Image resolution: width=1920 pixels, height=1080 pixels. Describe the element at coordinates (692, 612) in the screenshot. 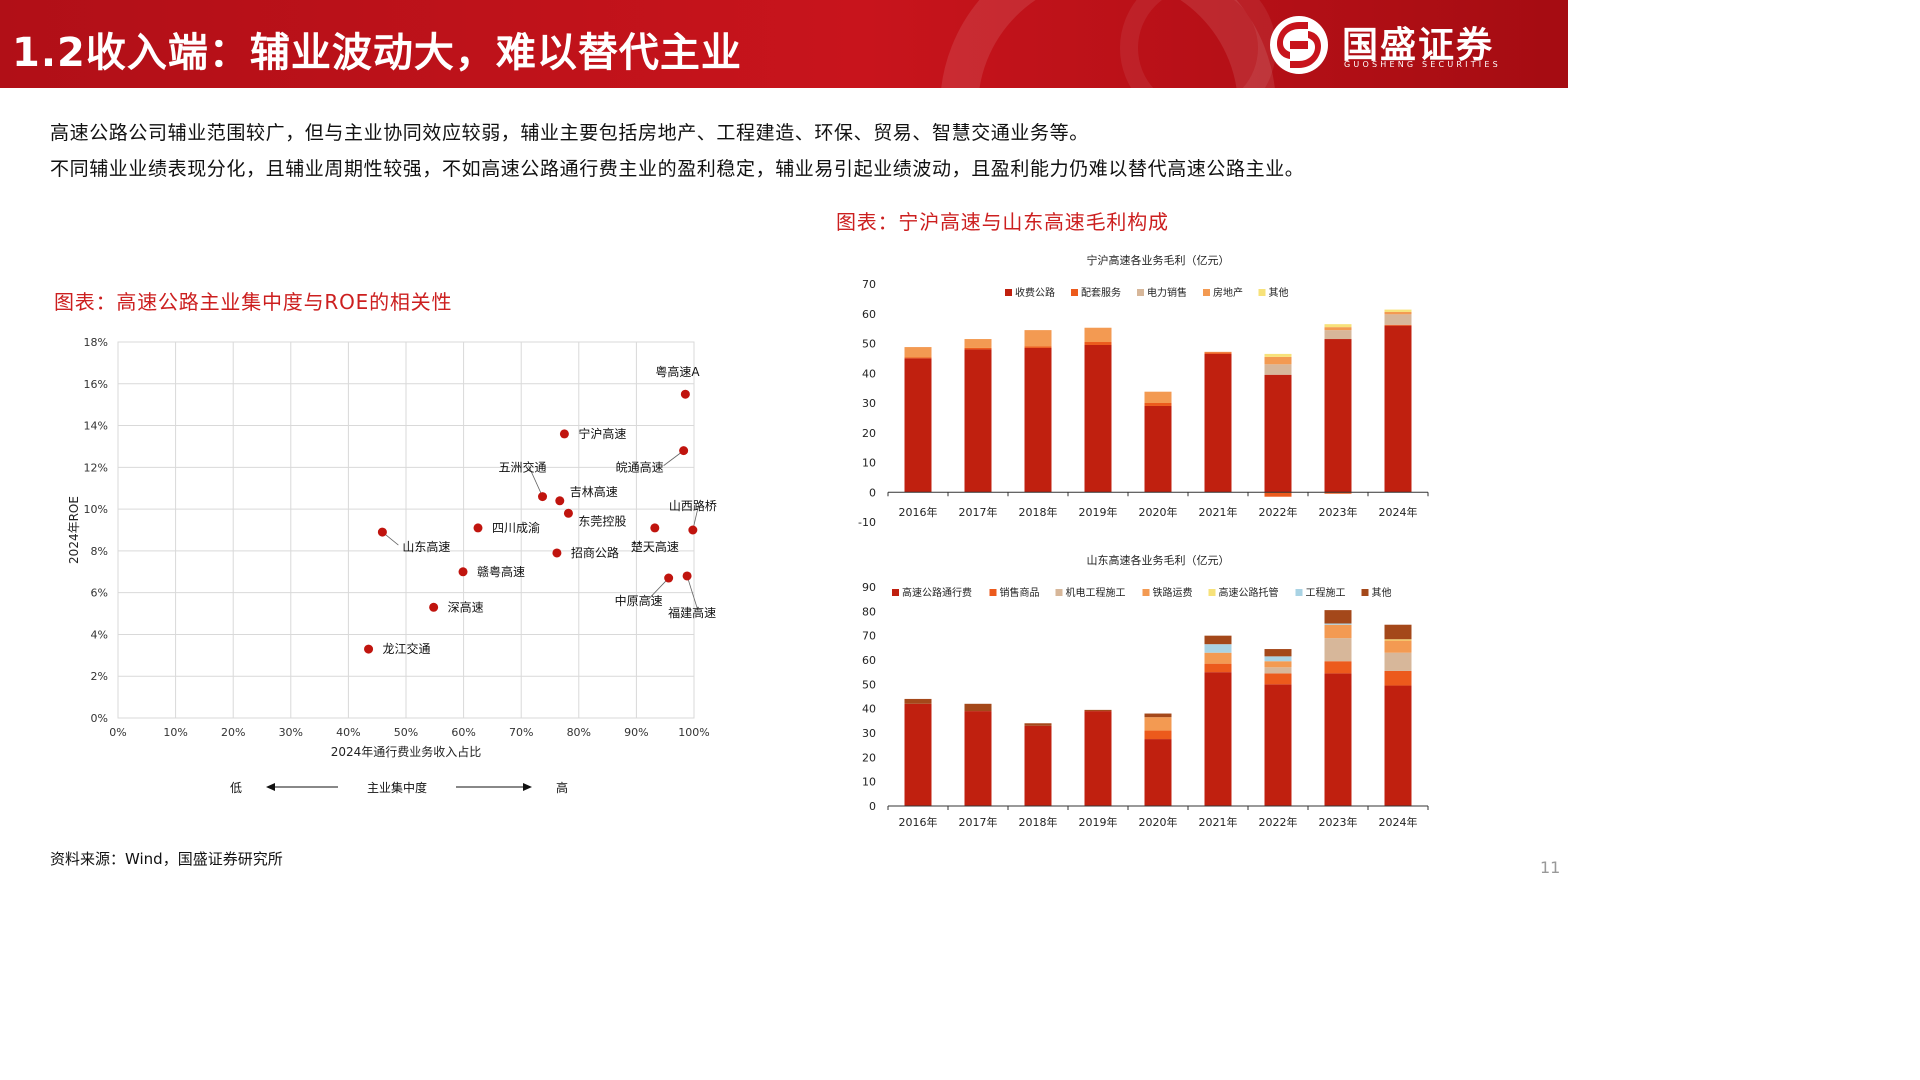

I see `point-label: 福建高速` at that location.